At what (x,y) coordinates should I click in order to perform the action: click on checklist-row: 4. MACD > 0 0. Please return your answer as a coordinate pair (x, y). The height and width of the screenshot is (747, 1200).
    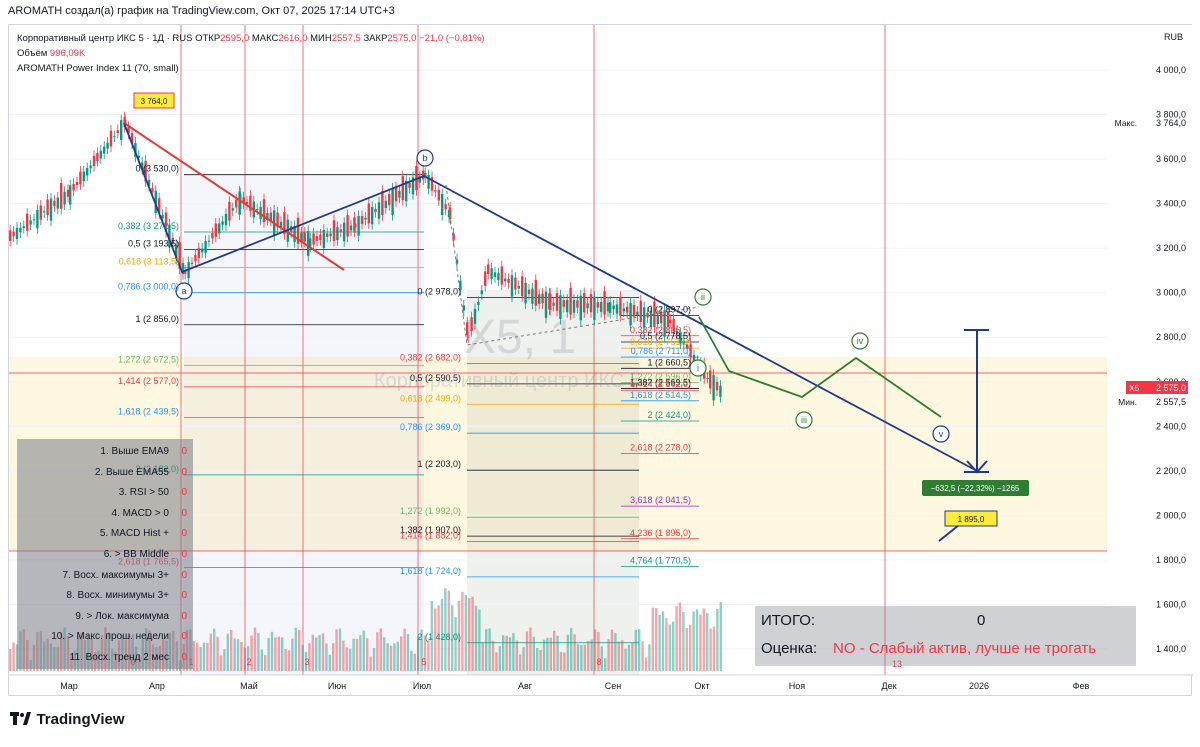
    Looking at the image, I should click on (105, 514).